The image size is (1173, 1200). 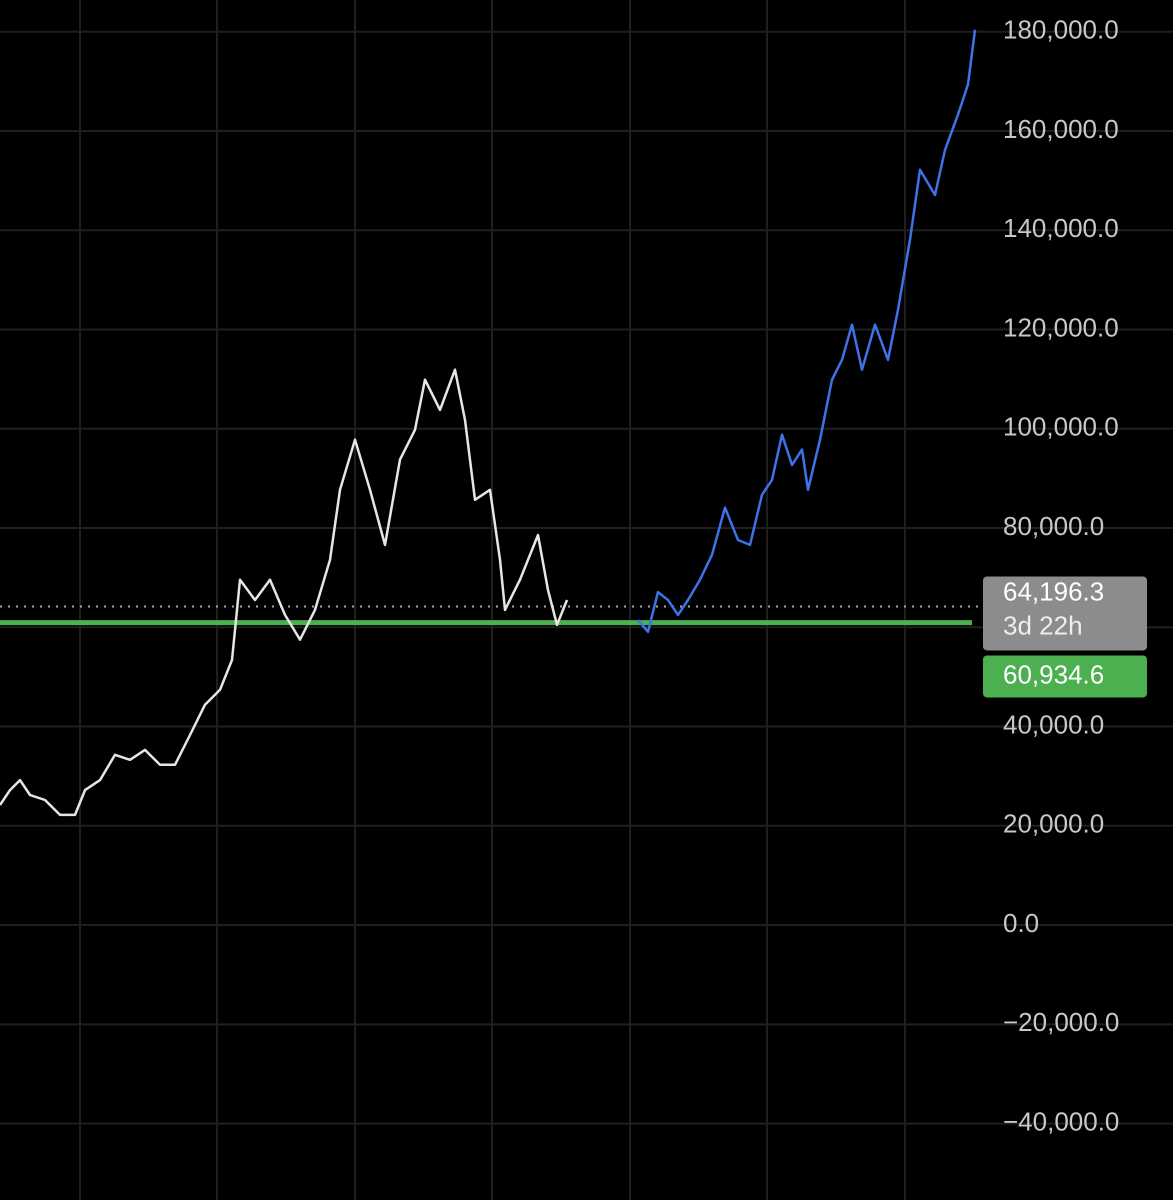 What do you see at coordinates (1053, 824) in the screenshot?
I see `y-tick-label: 20,000.0` at bounding box center [1053, 824].